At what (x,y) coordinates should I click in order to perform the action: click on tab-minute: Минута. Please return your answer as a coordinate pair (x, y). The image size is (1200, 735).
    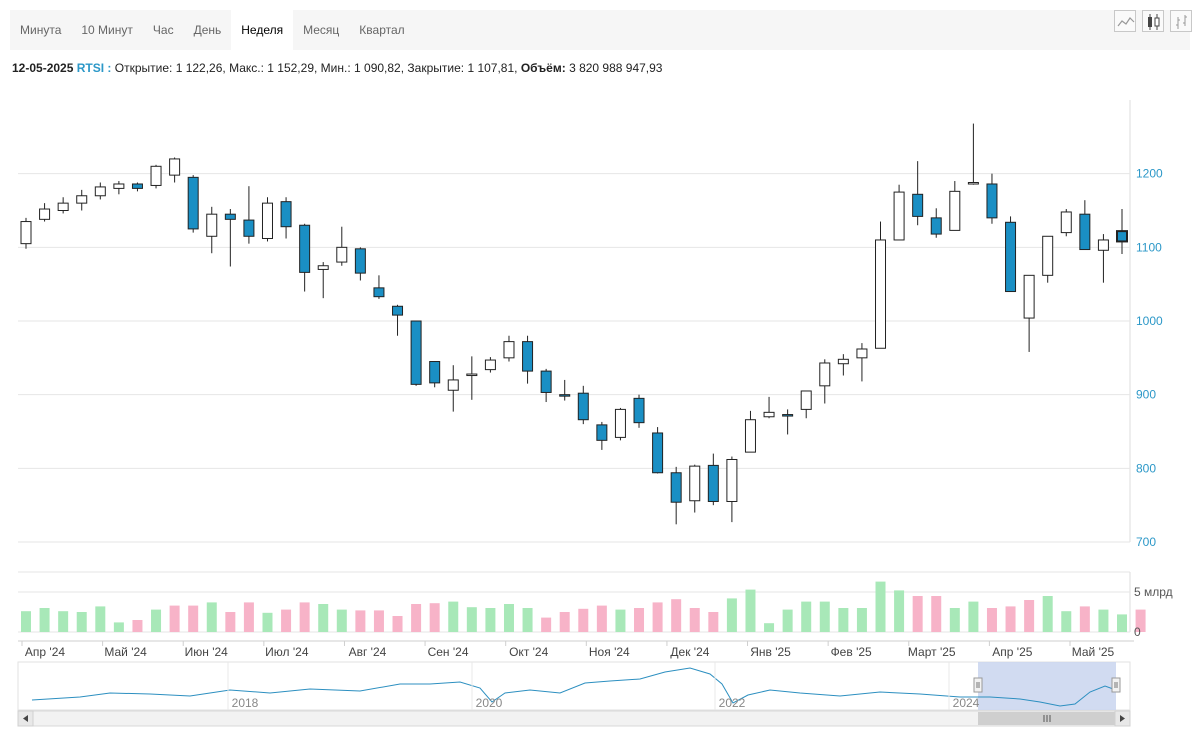
    Looking at the image, I should click on (41, 30).